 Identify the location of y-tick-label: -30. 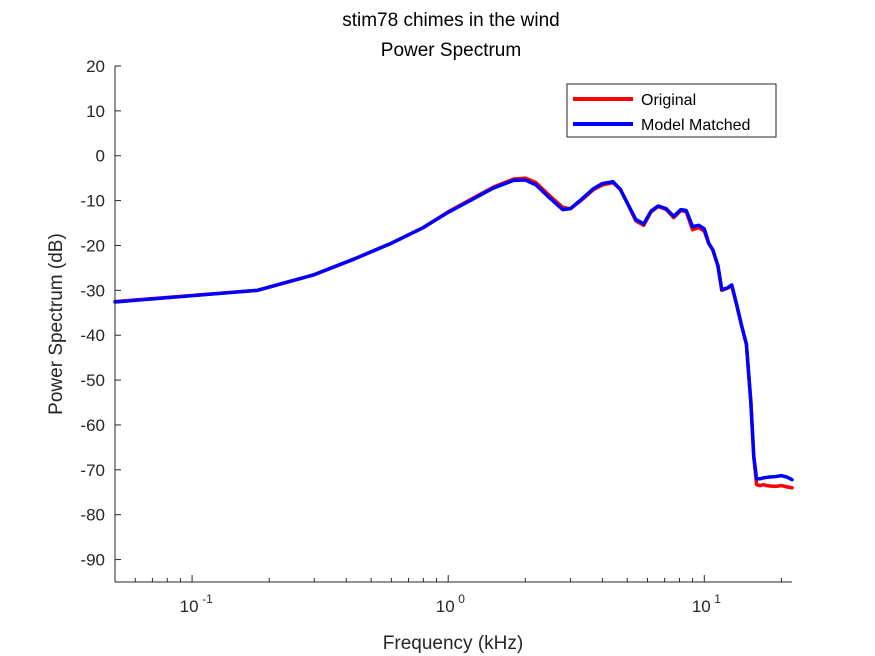
(92, 290).